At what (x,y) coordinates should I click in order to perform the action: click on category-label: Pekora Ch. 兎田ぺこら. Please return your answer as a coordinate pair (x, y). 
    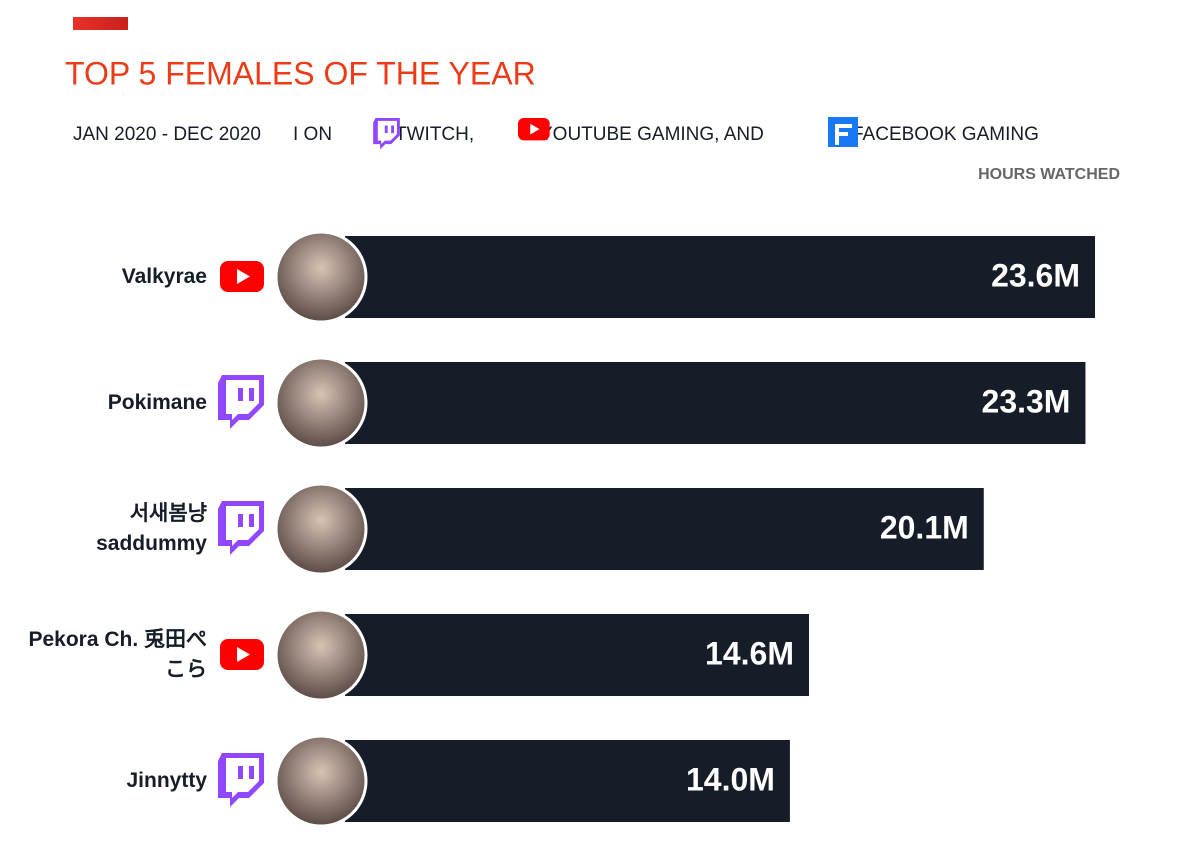
    Looking at the image, I should click on (117, 654).